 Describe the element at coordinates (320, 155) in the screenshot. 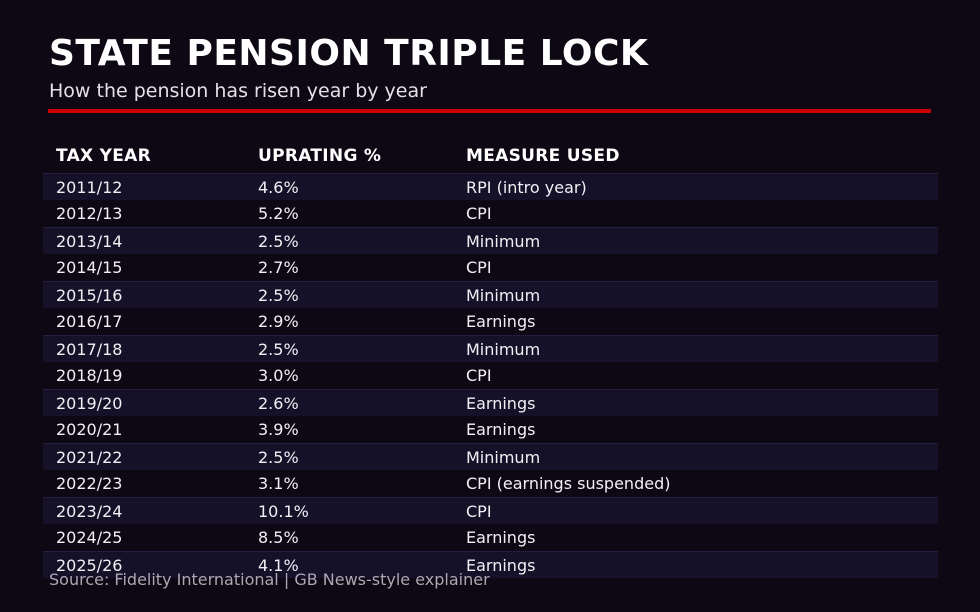

I see `column-header-uprating: UPRATING %` at that location.